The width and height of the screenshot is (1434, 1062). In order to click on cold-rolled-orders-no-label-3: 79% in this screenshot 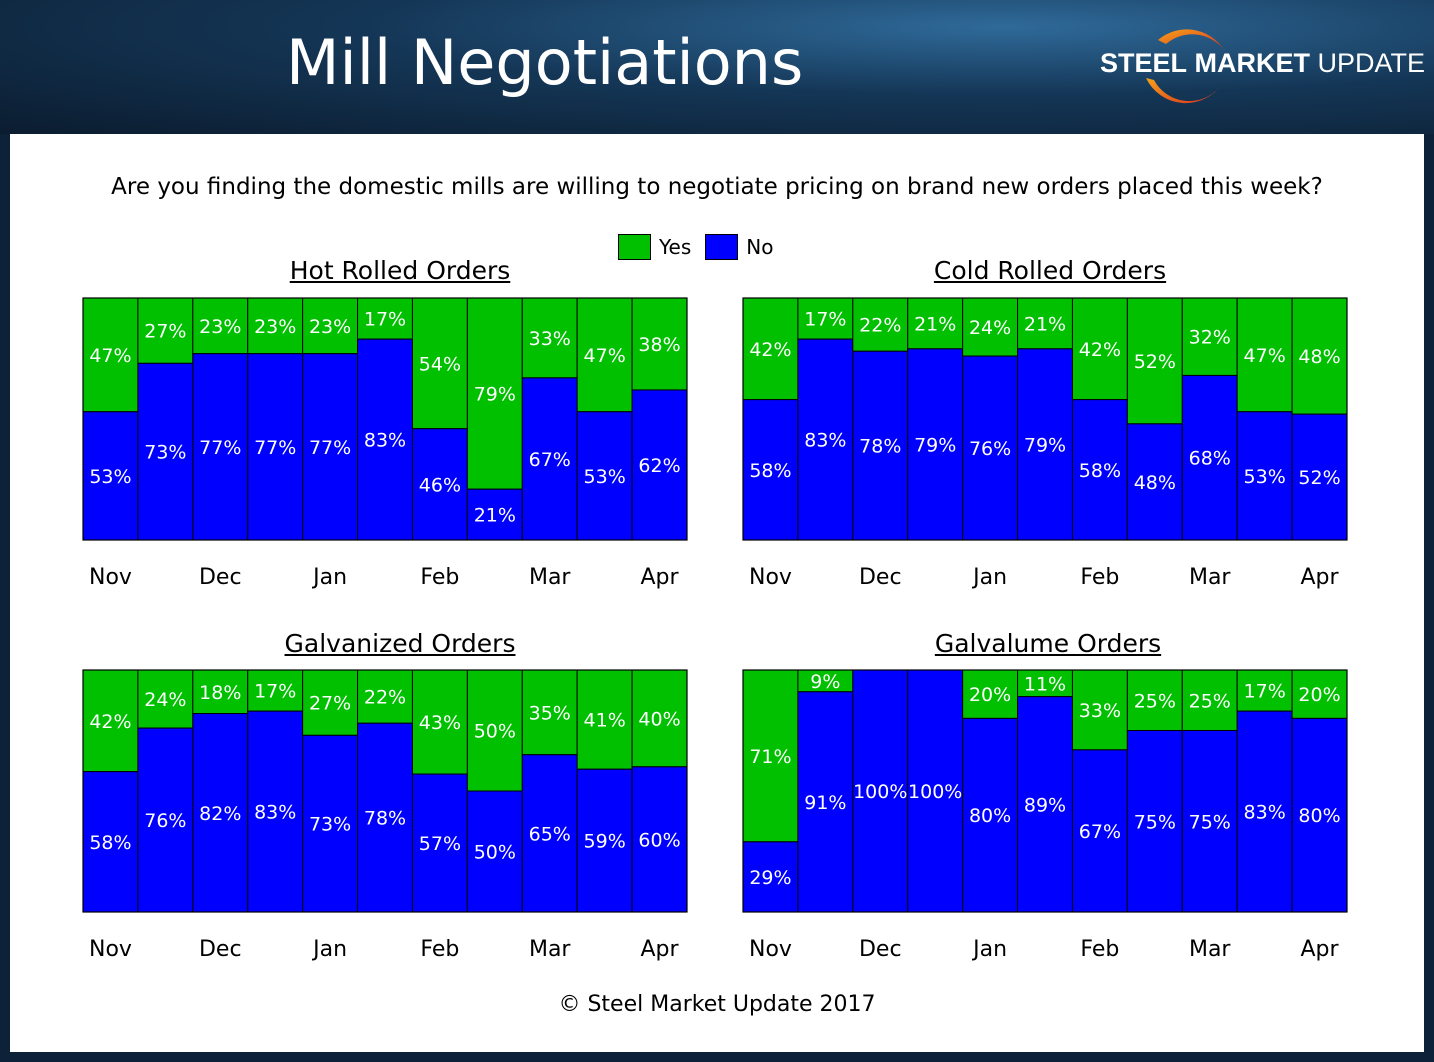, I will do `click(935, 445)`.